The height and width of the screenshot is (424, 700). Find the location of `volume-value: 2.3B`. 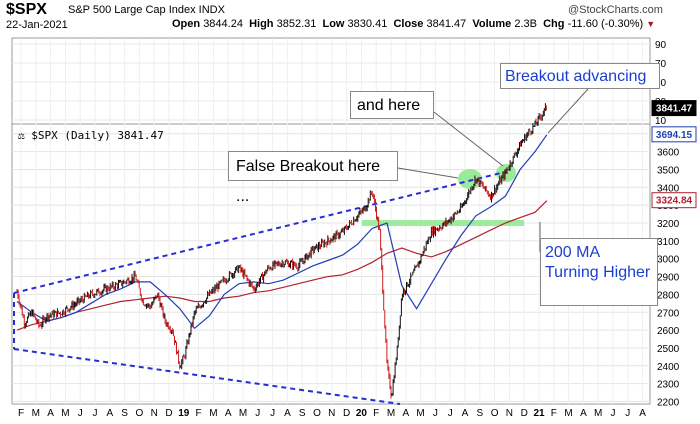

volume-value: 2.3B is located at coordinates (525, 24).